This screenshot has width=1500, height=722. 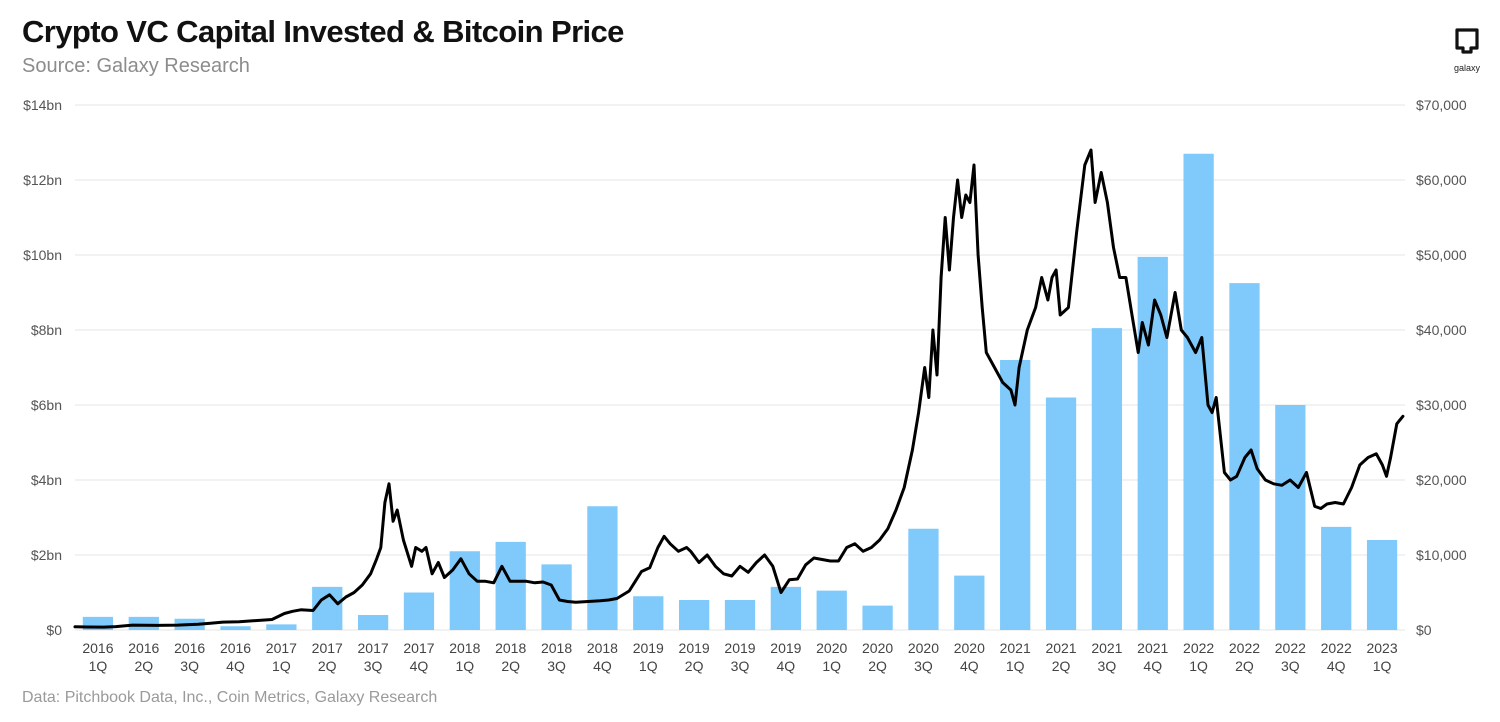 I want to click on right-tick-label: $70,000, so click(x=1441, y=105).